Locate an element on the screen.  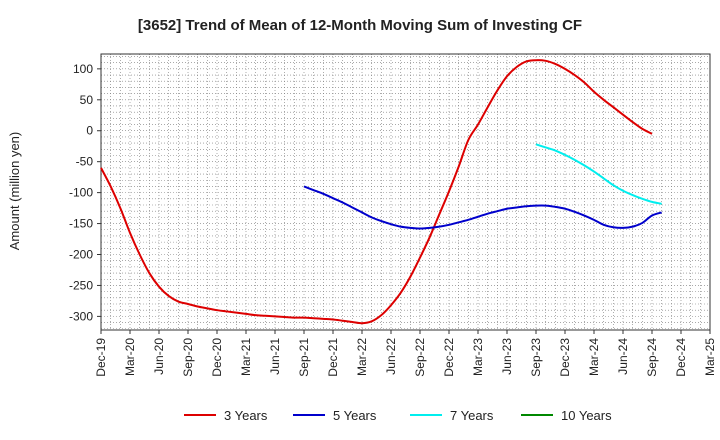
x-tick-label: Jun-21 is located at coordinates (275, 356).